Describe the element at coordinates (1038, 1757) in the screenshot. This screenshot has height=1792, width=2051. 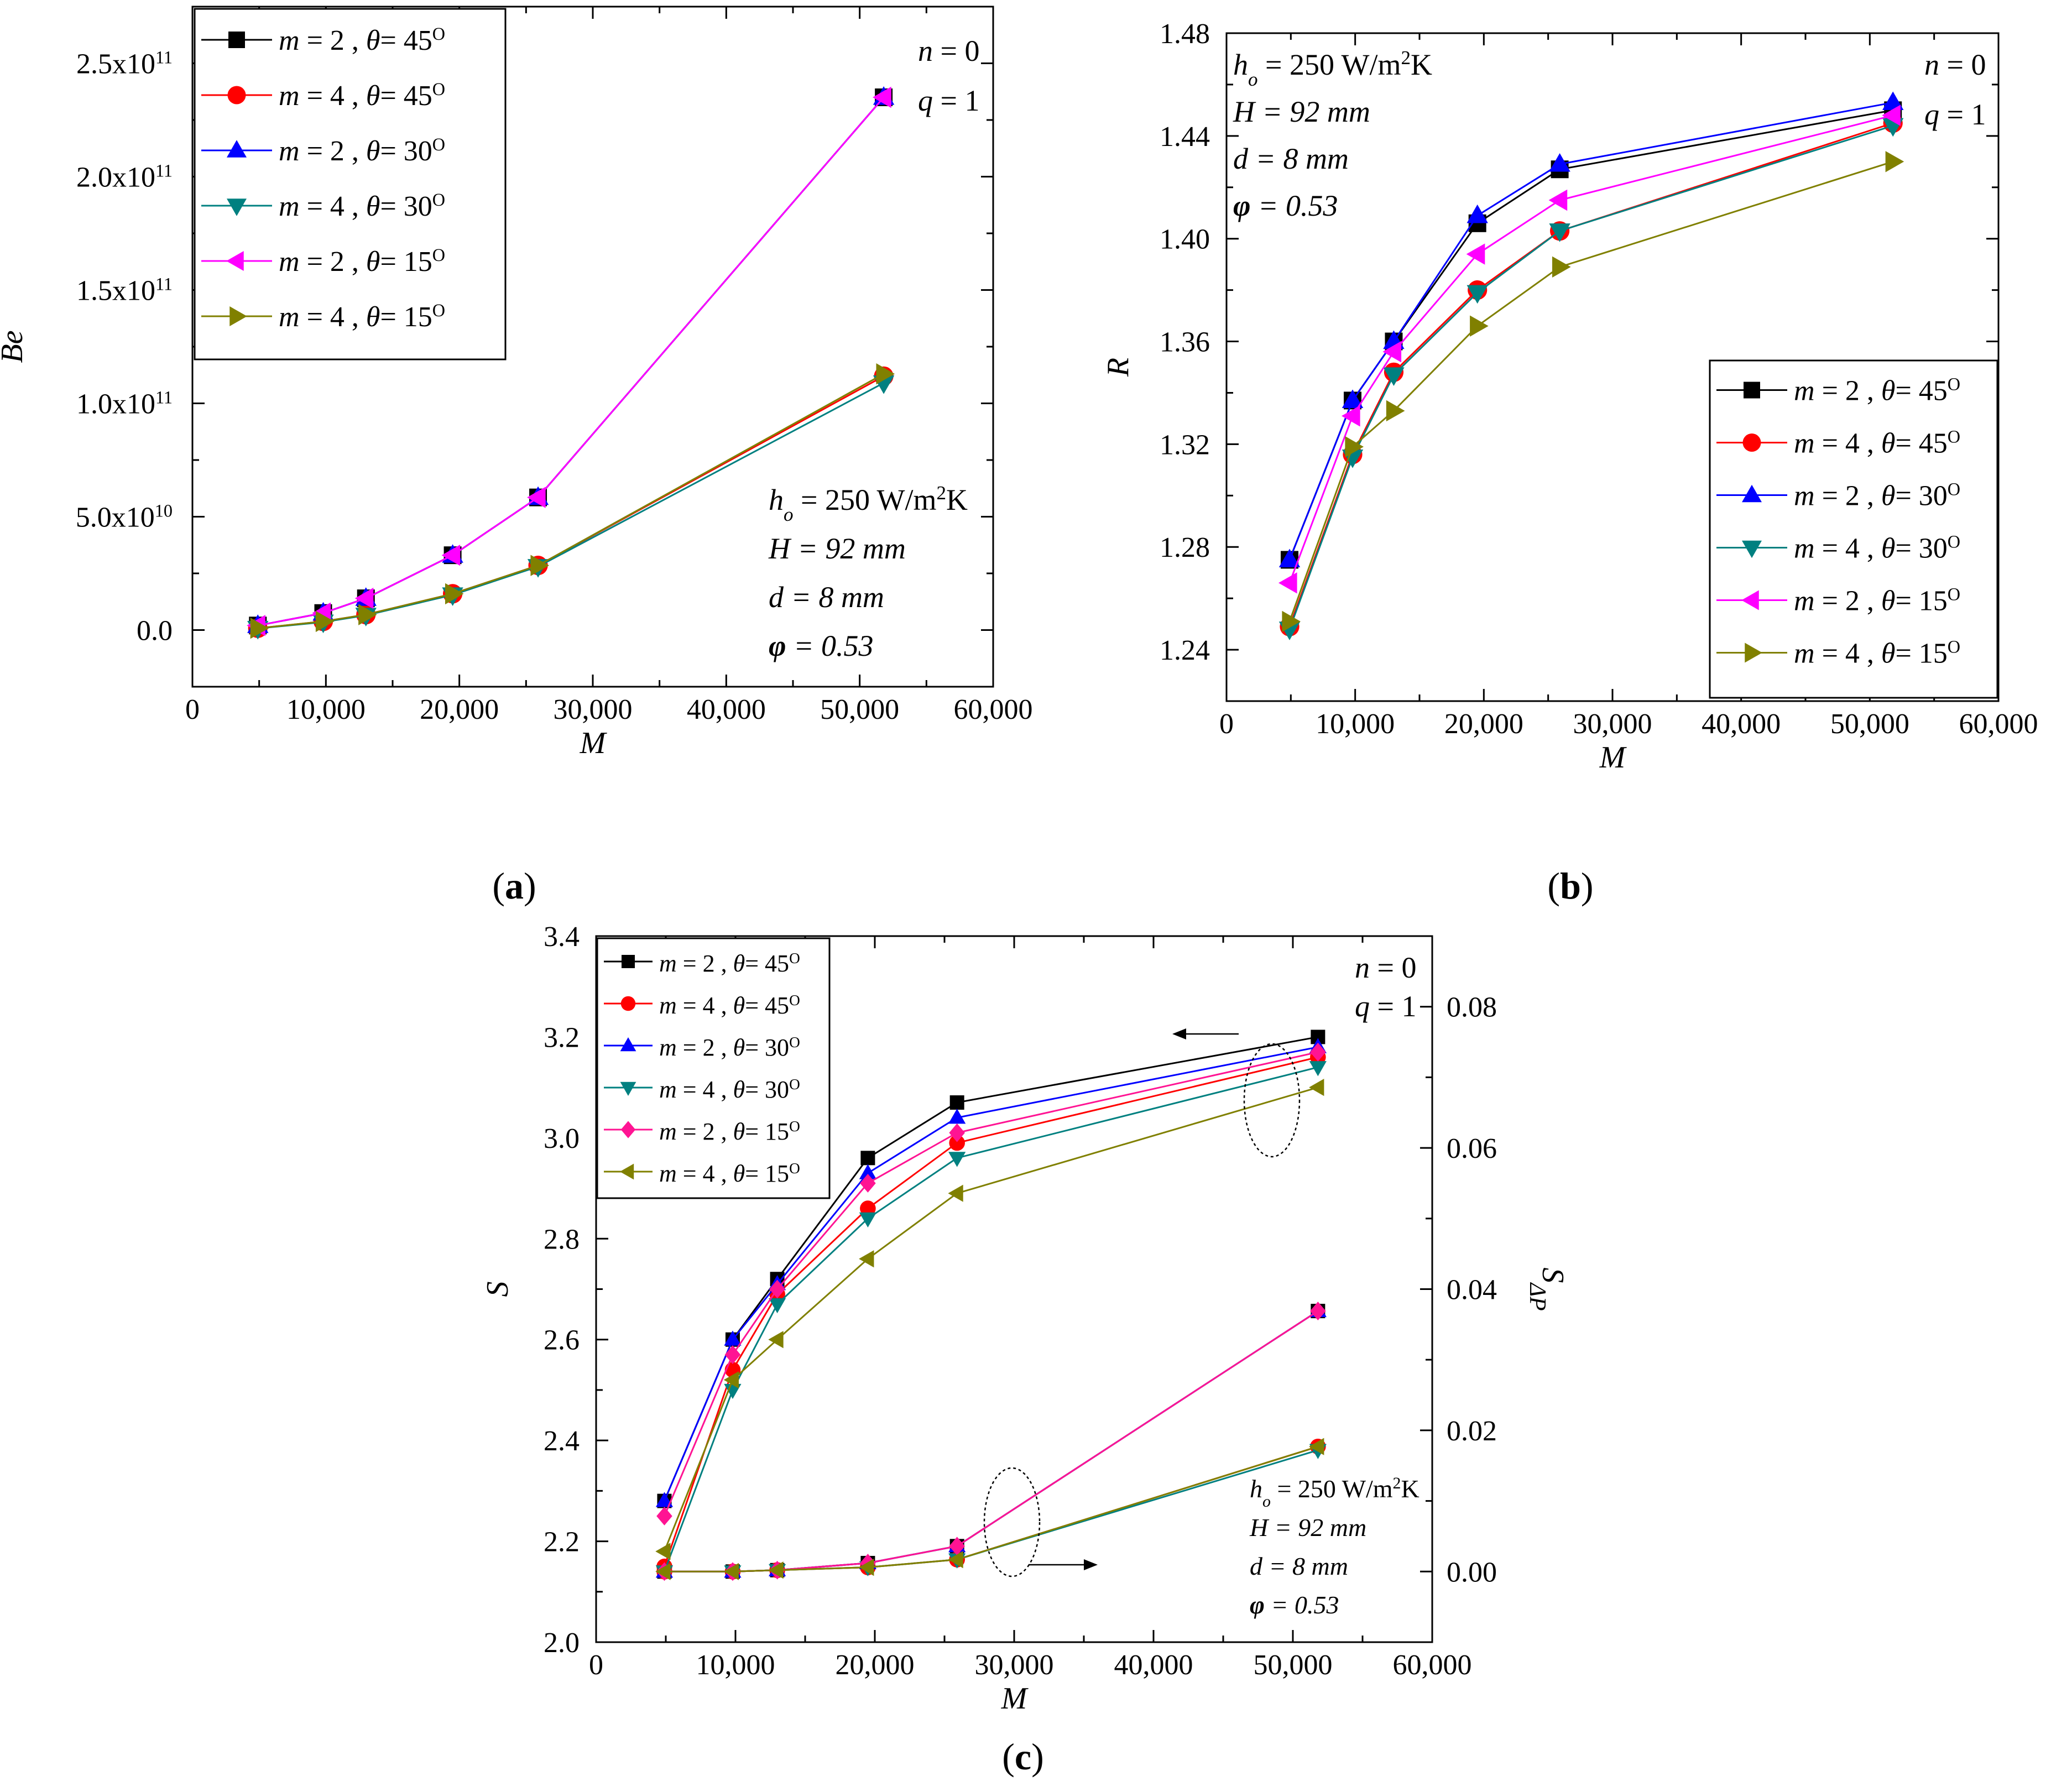
I see `panel-label-part: )` at that location.